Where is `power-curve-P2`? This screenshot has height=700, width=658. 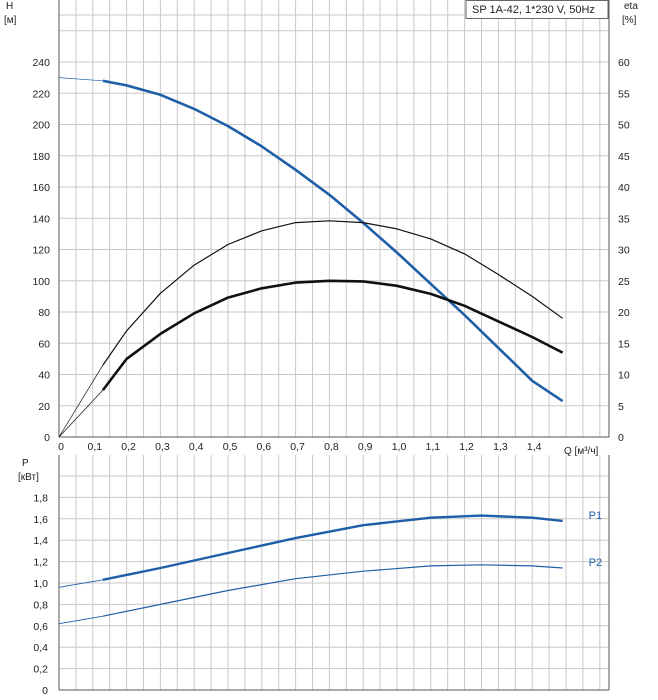 power-curve-P2 is located at coordinates (332, 590).